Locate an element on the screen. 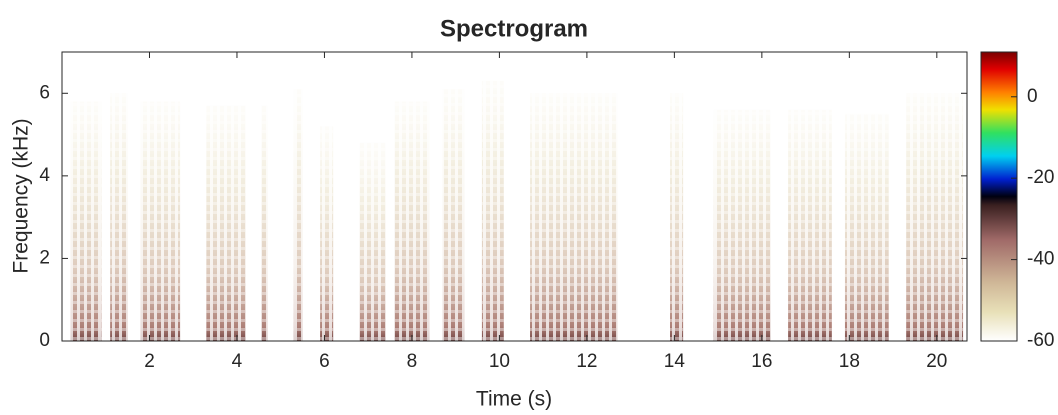  colorbar is located at coordinates (999, 196).